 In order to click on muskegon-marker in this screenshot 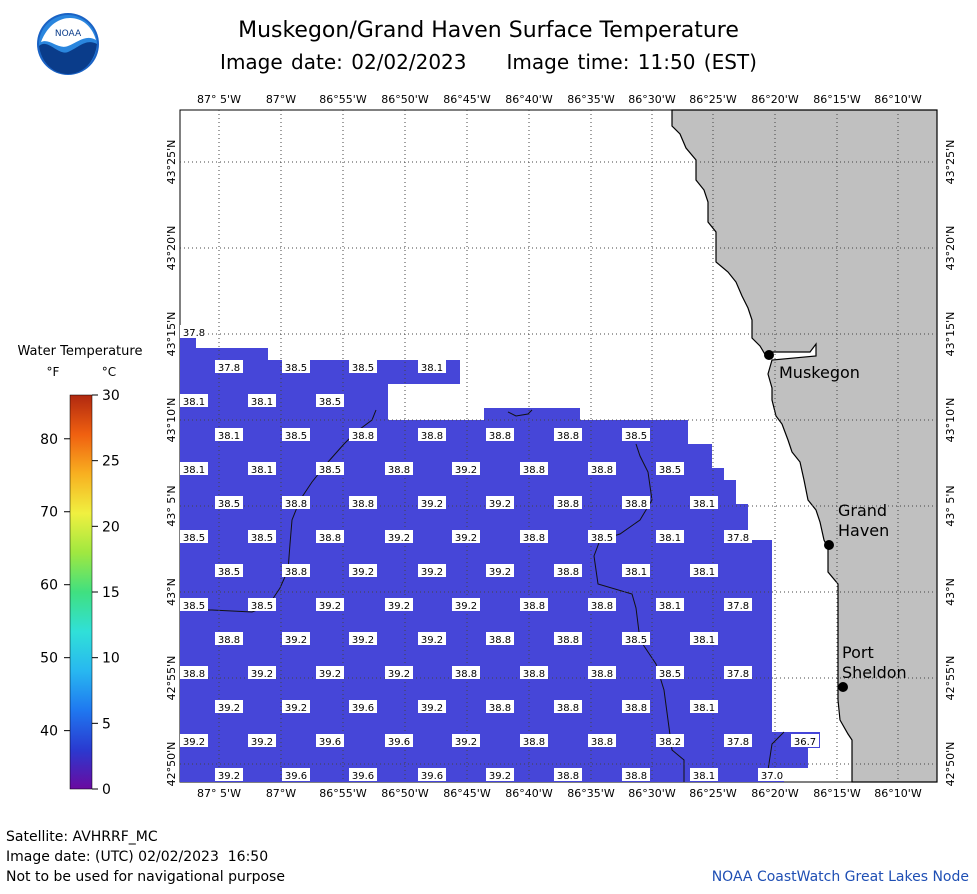, I will do `click(769, 355)`.